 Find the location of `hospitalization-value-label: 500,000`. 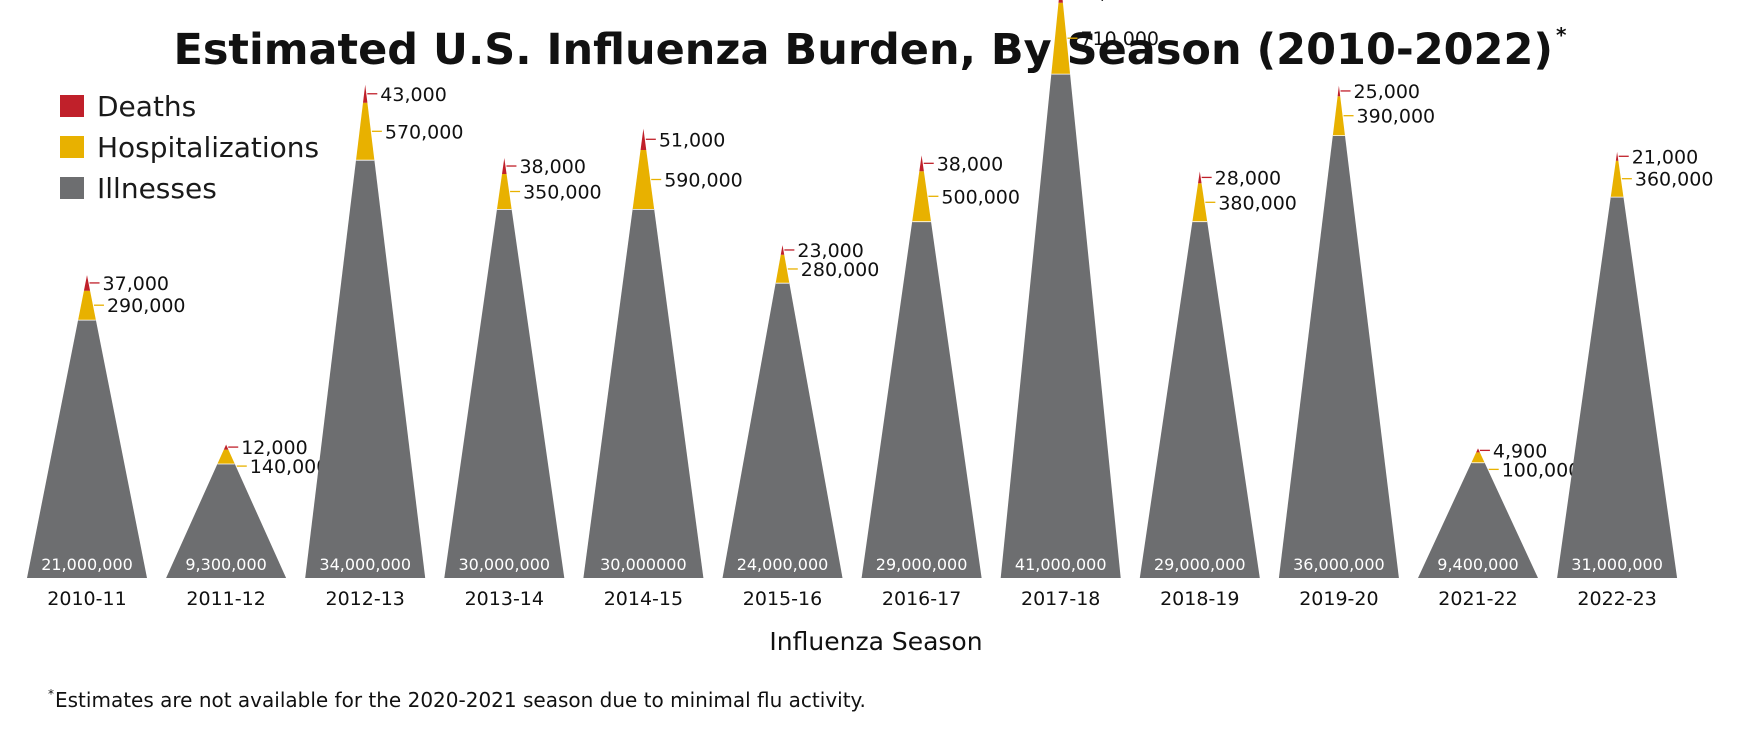

hospitalization-value-label: 500,000 is located at coordinates (980, 197).